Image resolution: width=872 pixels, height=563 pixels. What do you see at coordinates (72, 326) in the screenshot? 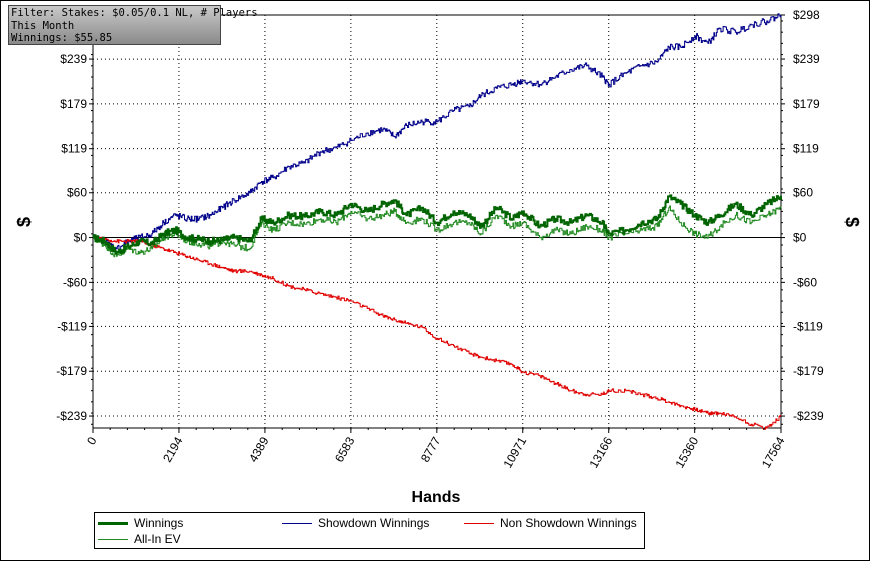
I see `y-tick-label-left: -$119` at bounding box center [72, 326].